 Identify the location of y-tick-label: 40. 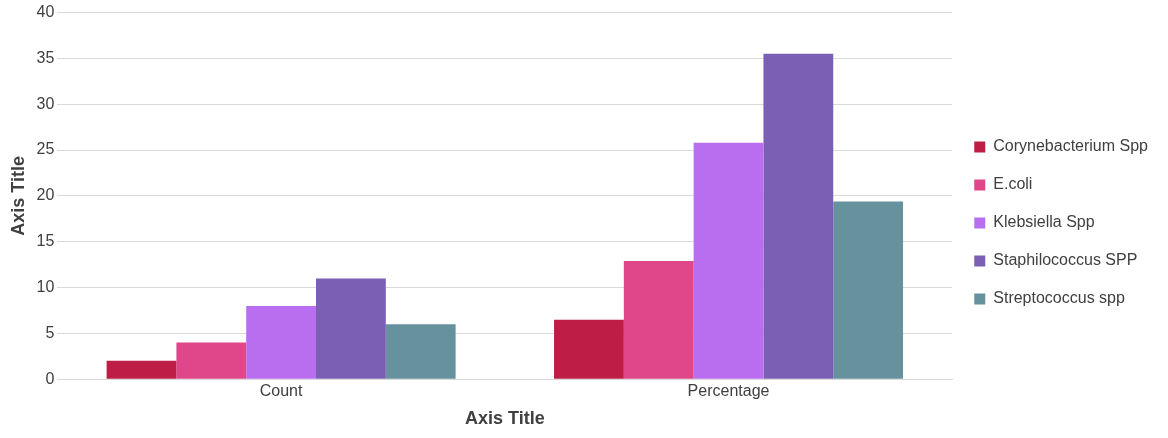
(45, 12).